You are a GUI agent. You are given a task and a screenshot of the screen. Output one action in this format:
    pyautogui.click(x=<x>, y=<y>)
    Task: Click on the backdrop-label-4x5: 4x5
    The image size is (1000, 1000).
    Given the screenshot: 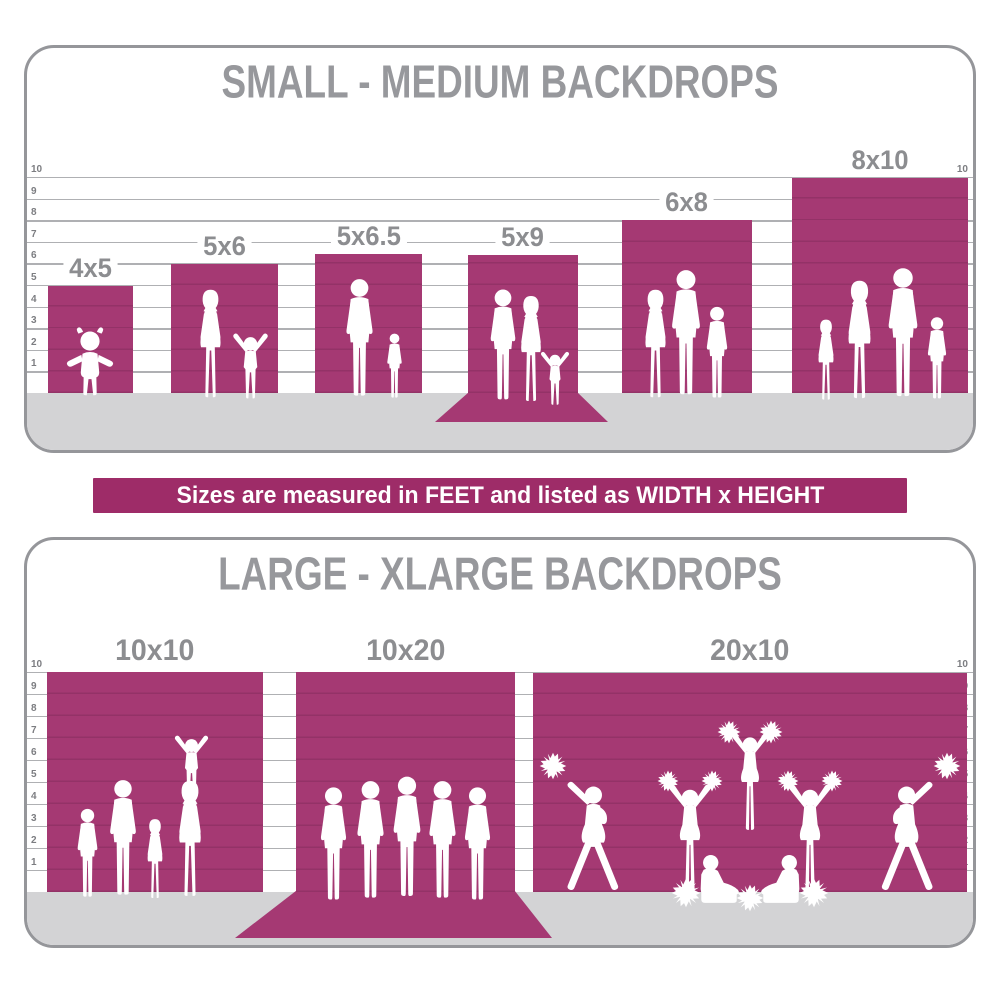 What is the action you would take?
    pyautogui.click(x=90, y=268)
    